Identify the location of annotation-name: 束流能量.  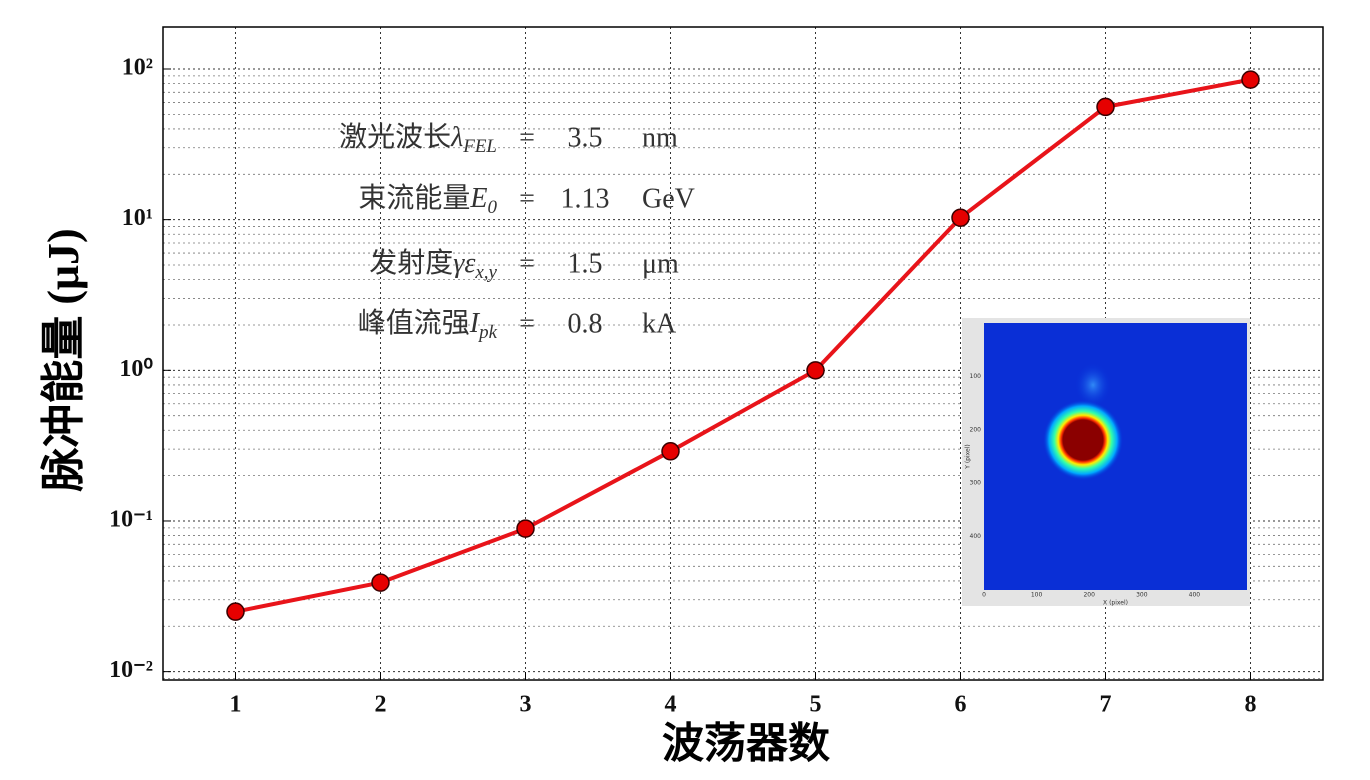
(414, 198).